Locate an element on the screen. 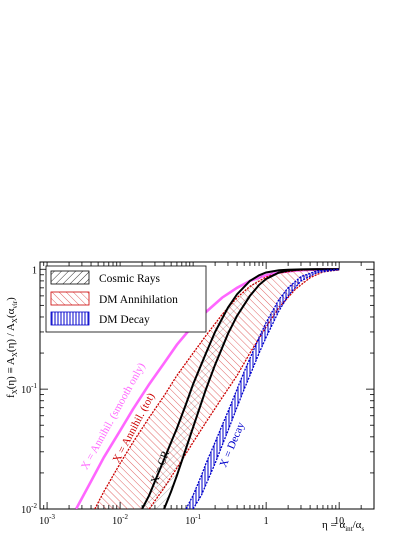 This screenshot has width=415, height=537. legend-entry-dm-annihilation: DM Annihilation is located at coordinates (114, 298).